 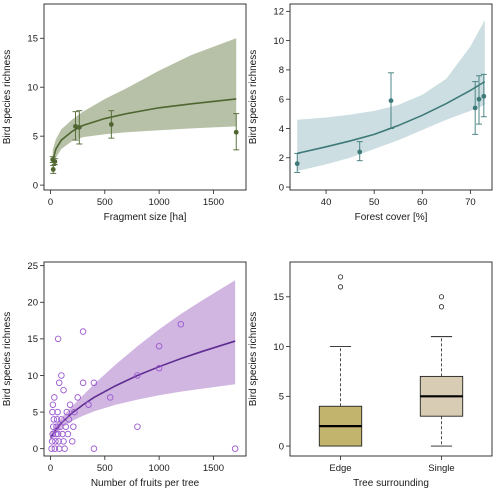 I want to click on x-axis-label: Number of fruits per tree, so click(x=145, y=483).